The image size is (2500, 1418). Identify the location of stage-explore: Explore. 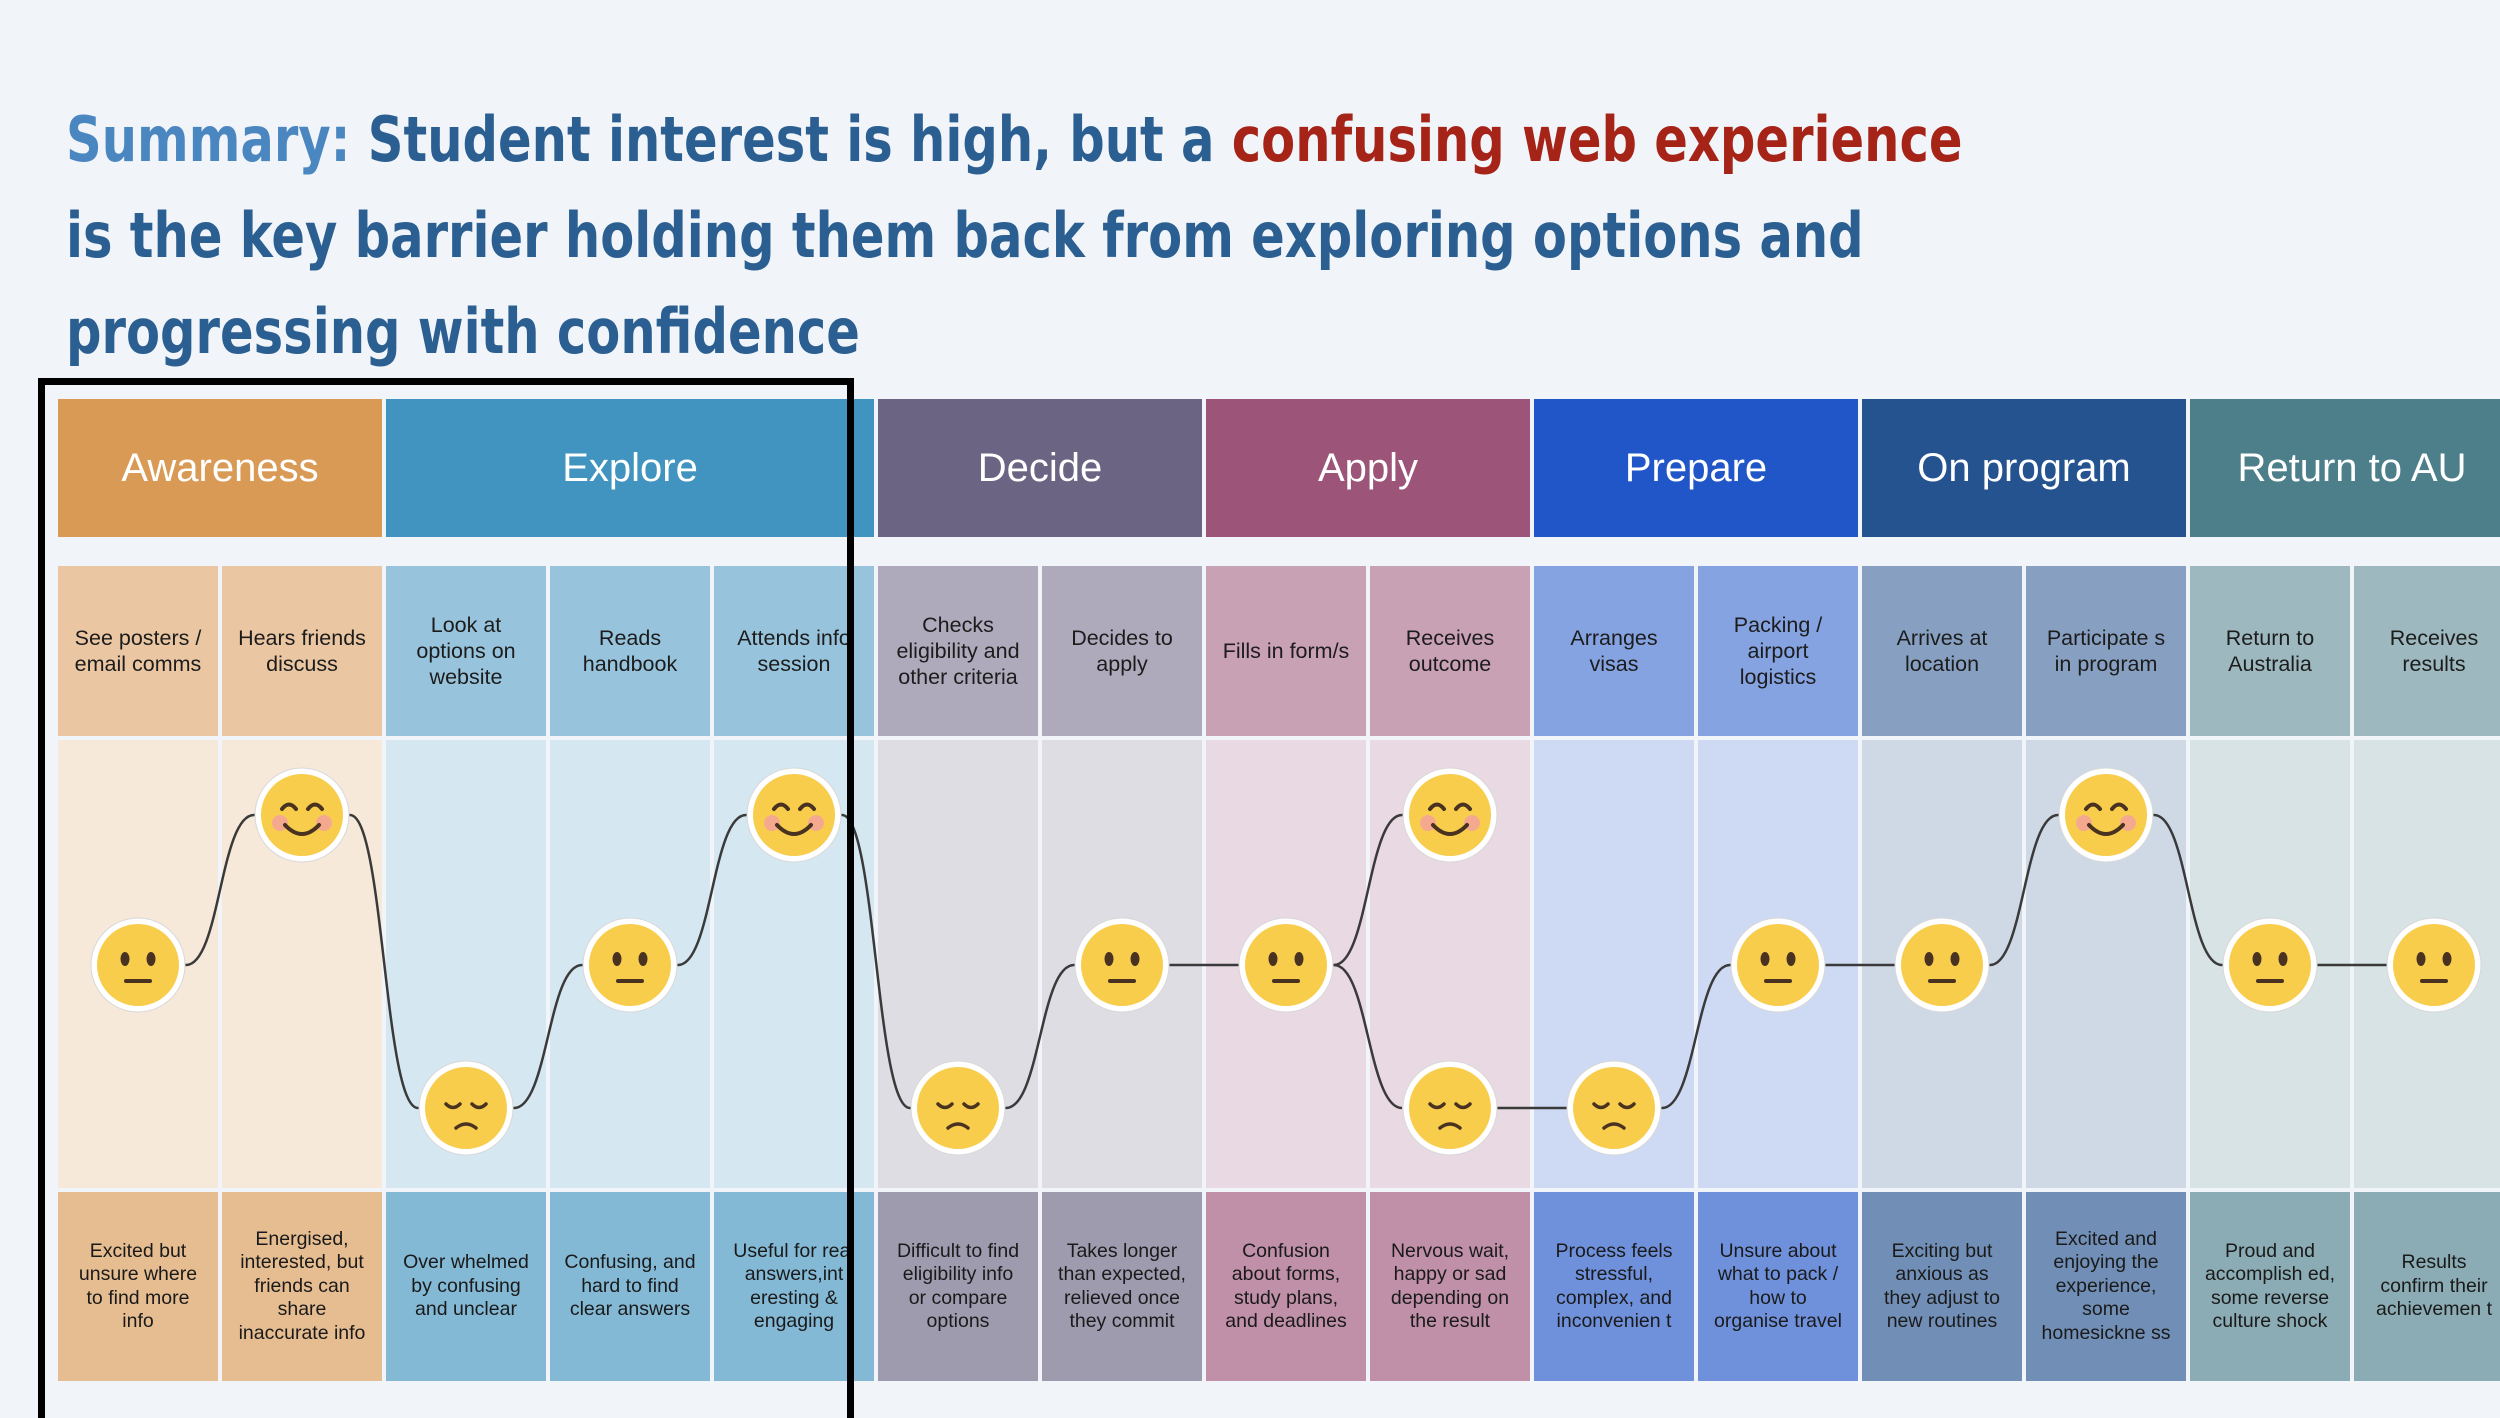
(630, 468).